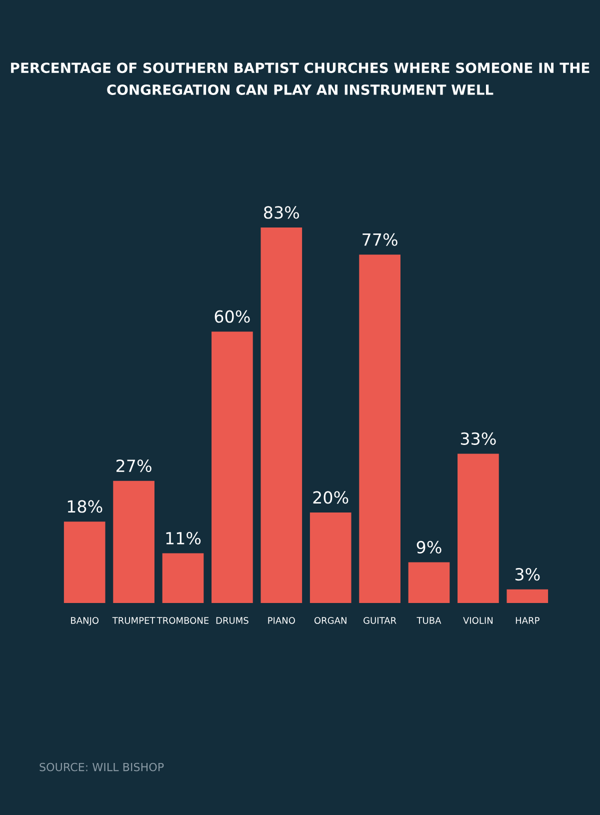  Describe the element at coordinates (85, 621) in the screenshot. I see `x-tick-label: BANJO` at that location.